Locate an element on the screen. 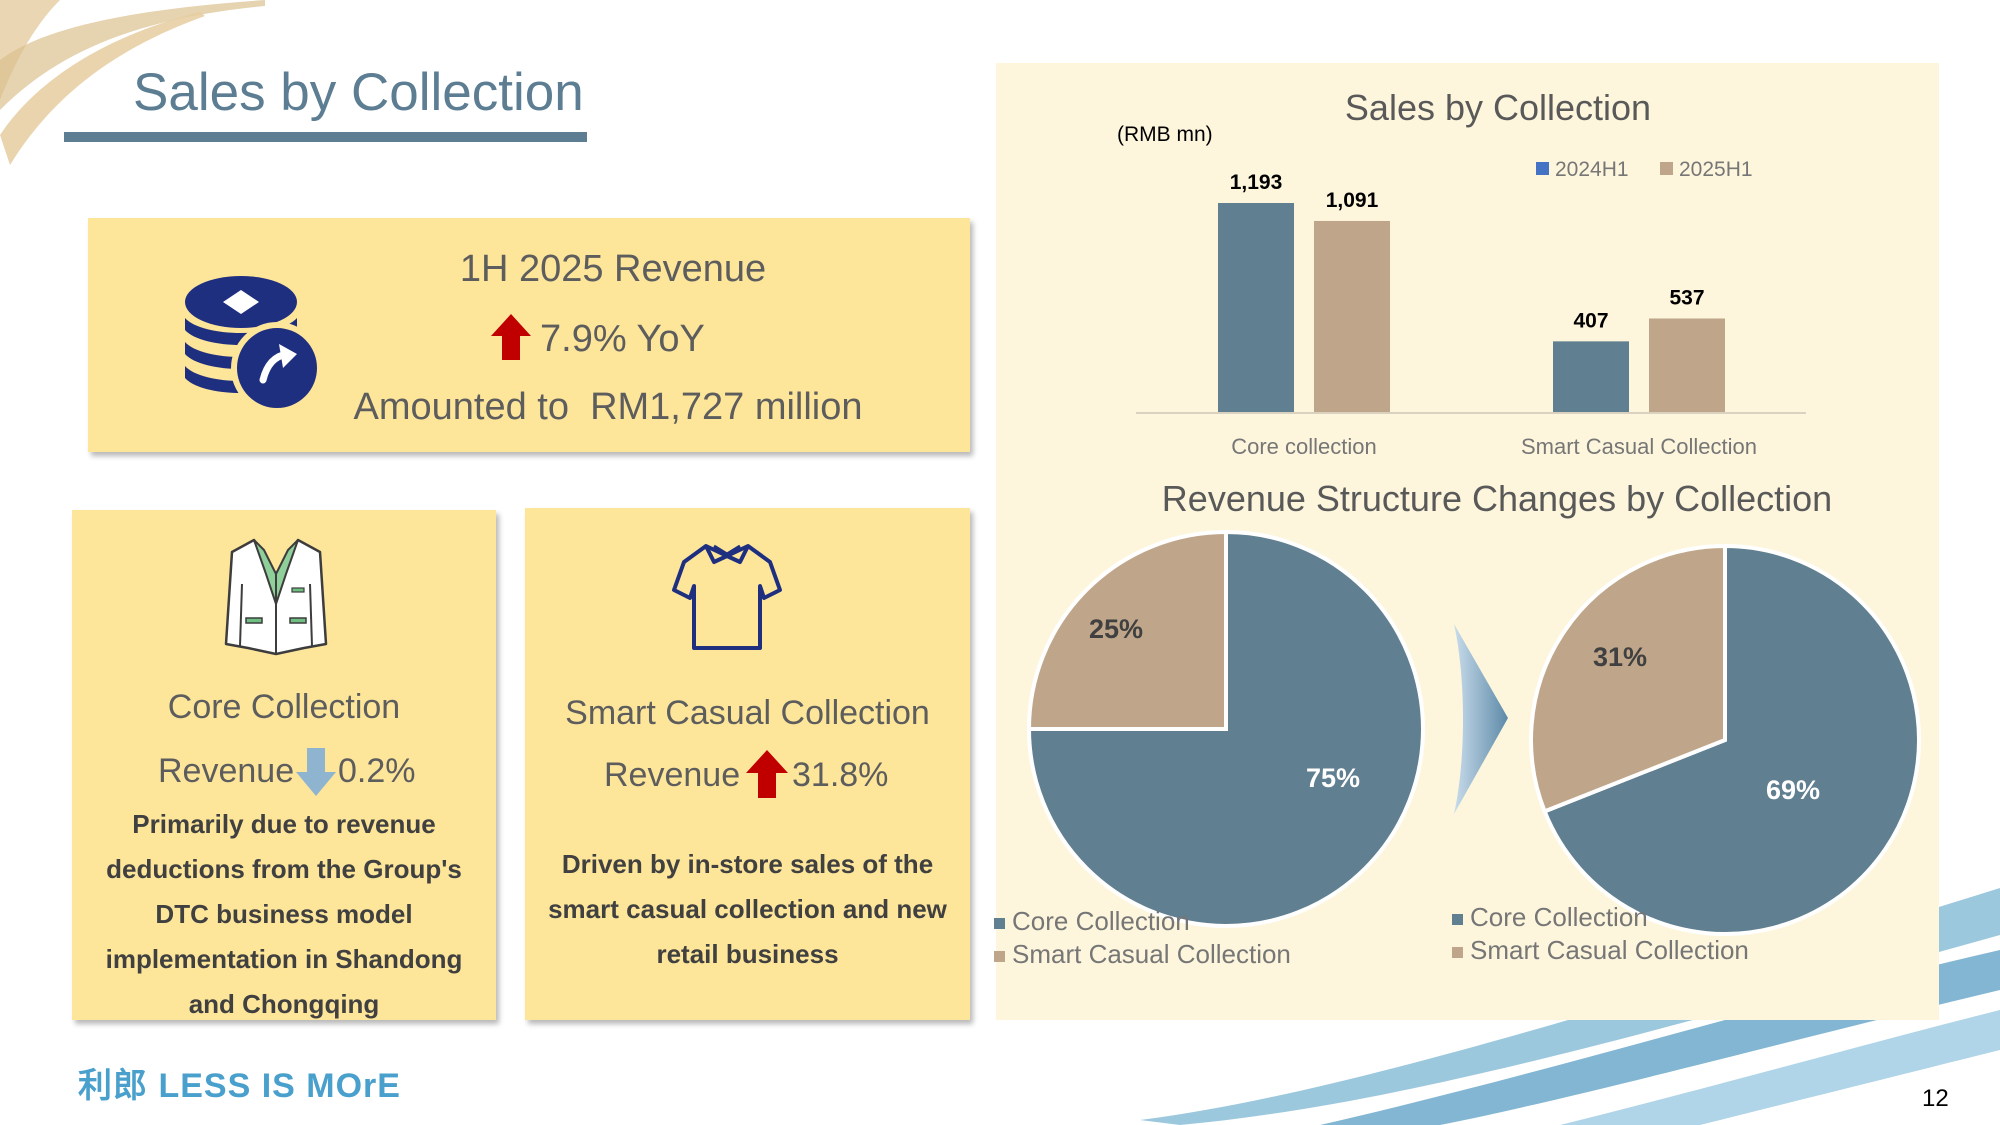 The height and width of the screenshot is (1125, 2000). coins-growth-icon is located at coordinates (254, 344).